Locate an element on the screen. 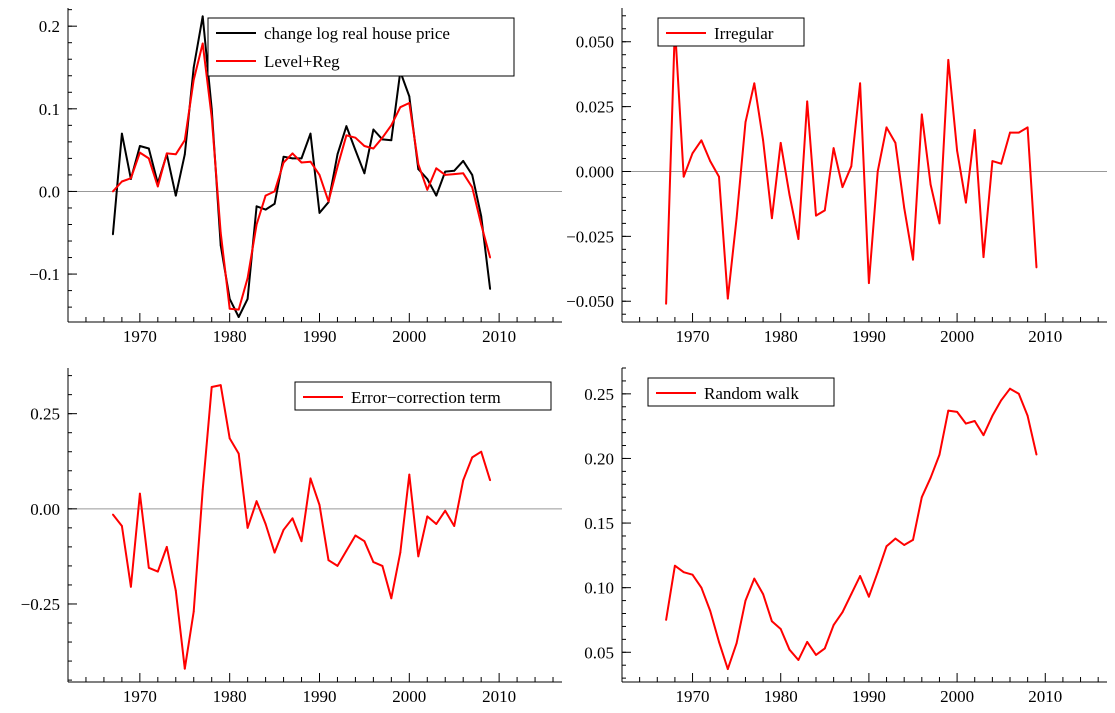 Image resolution: width=1115 pixels, height=713 pixels. y-tick-label: 0.25 is located at coordinates (599, 394).